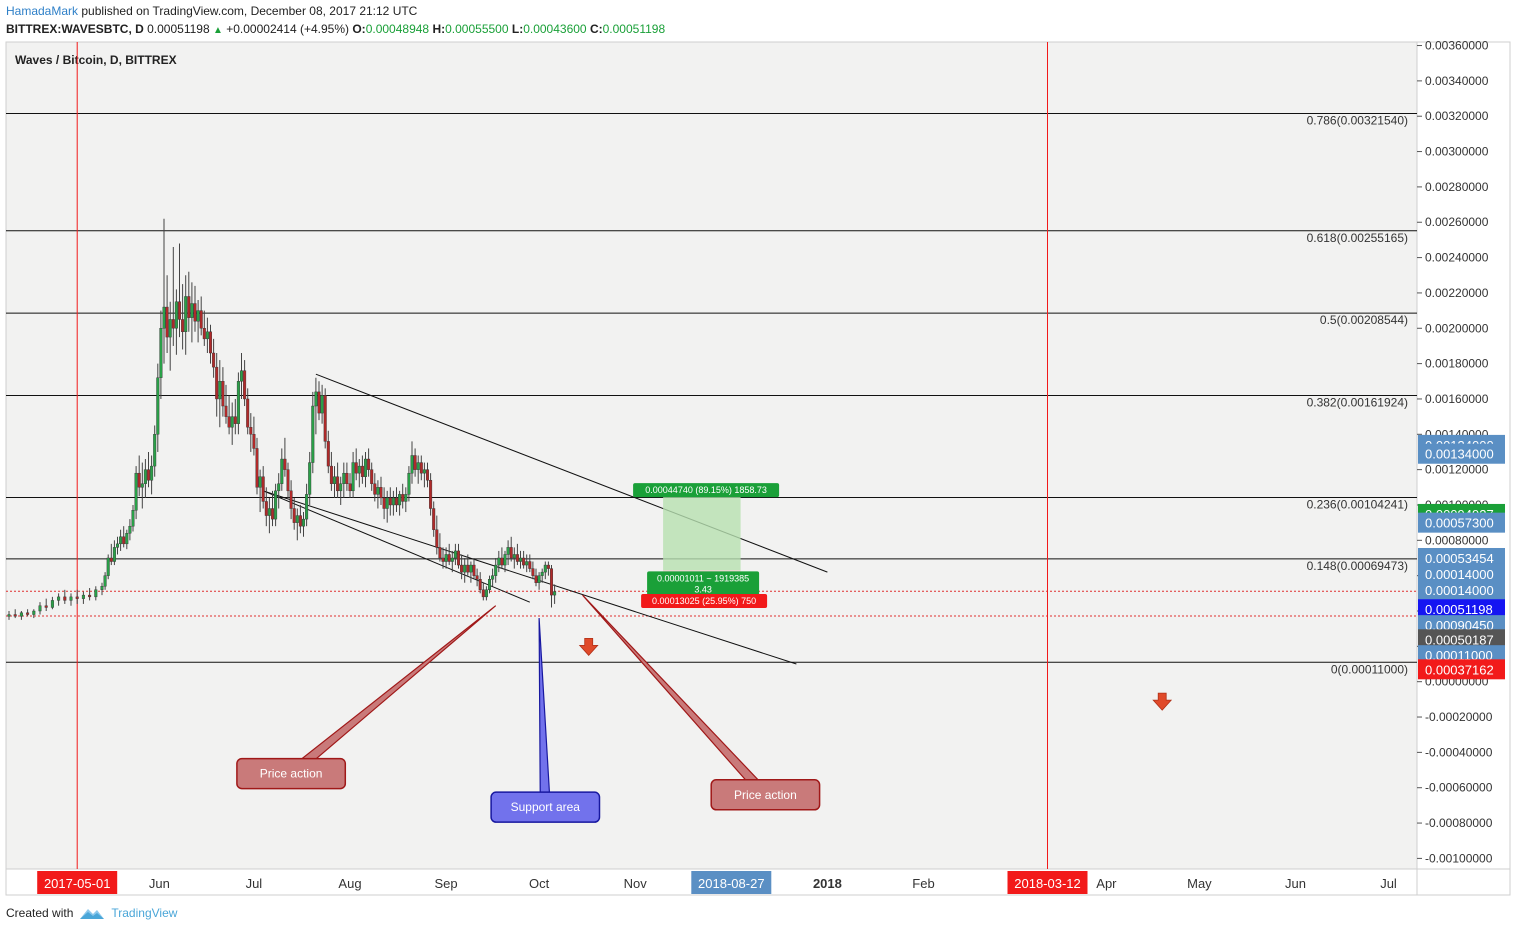 This screenshot has width=1516, height=931. What do you see at coordinates (545, 807) in the screenshot?
I see `callout-box` at bounding box center [545, 807].